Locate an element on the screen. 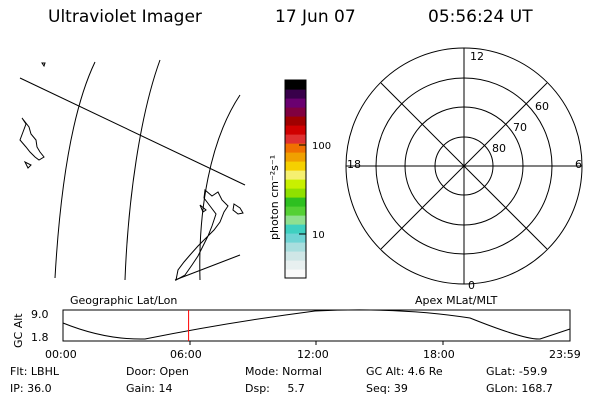 The width and height of the screenshot is (600, 400). glon-info: GLon: 168.7 is located at coordinates (519, 388).